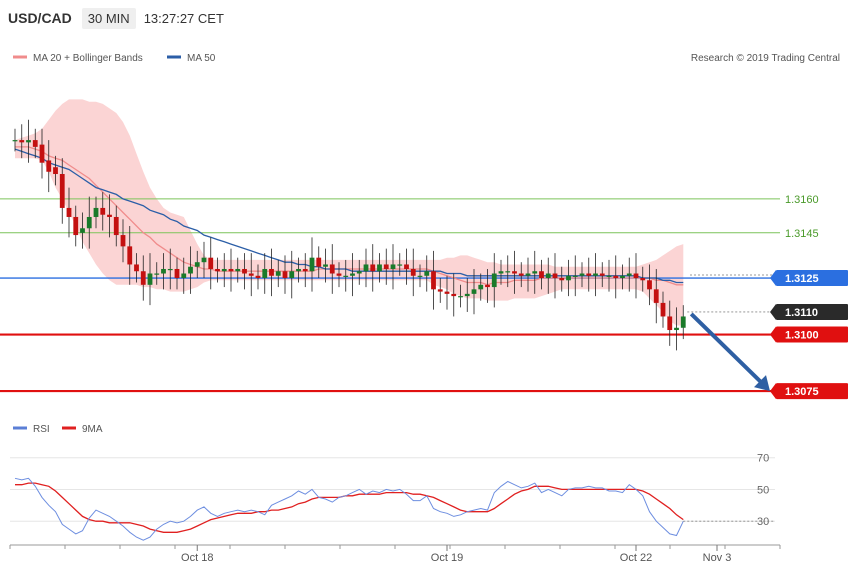 The width and height of the screenshot is (850, 576). Describe the element at coordinates (58, 429) in the screenshot. I see `rsi-legend: RSI 9MA` at that location.